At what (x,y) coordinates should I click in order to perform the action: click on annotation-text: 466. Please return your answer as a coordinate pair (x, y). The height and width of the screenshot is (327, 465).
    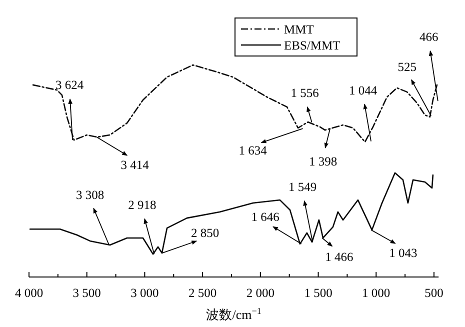
    Looking at the image, I should click on (429, 37).